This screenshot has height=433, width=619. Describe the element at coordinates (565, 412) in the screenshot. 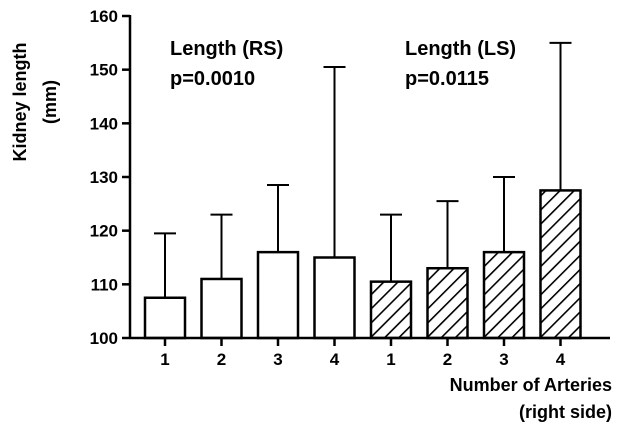

I see `x-axis-title-line2: (right side)` at that location.